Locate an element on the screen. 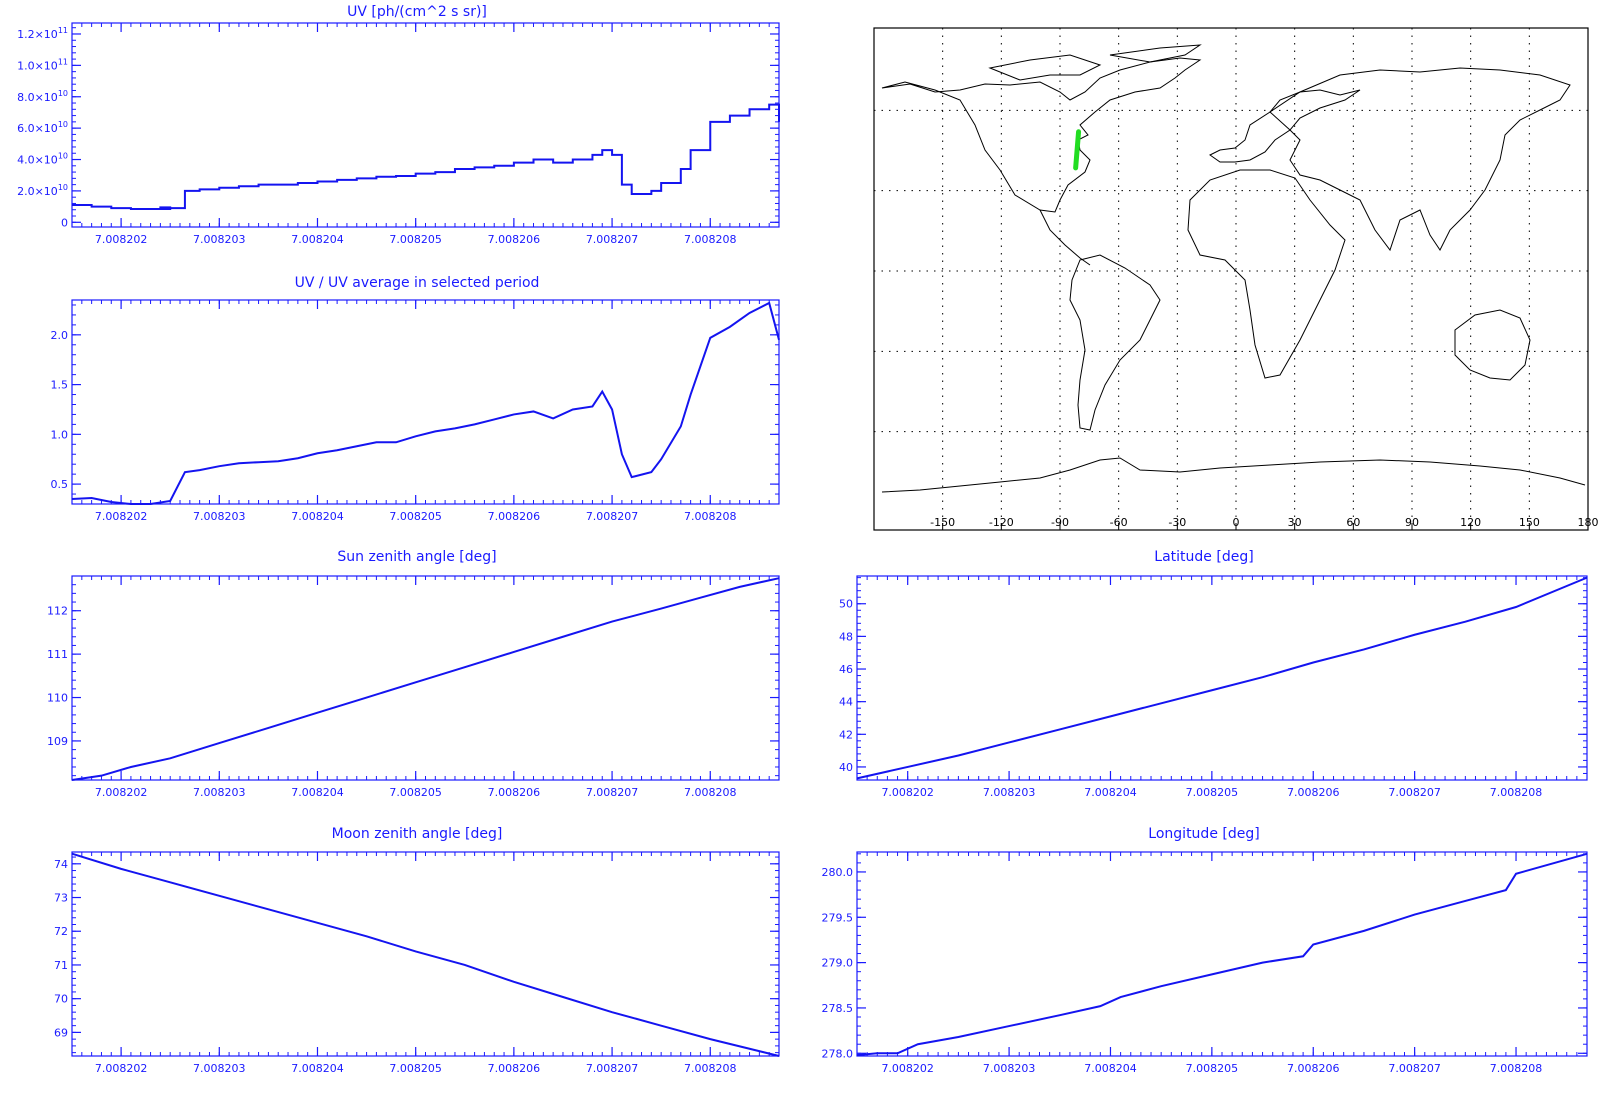  ratio-y-tick-label: 1.0 is located at coordinates (60, 434).